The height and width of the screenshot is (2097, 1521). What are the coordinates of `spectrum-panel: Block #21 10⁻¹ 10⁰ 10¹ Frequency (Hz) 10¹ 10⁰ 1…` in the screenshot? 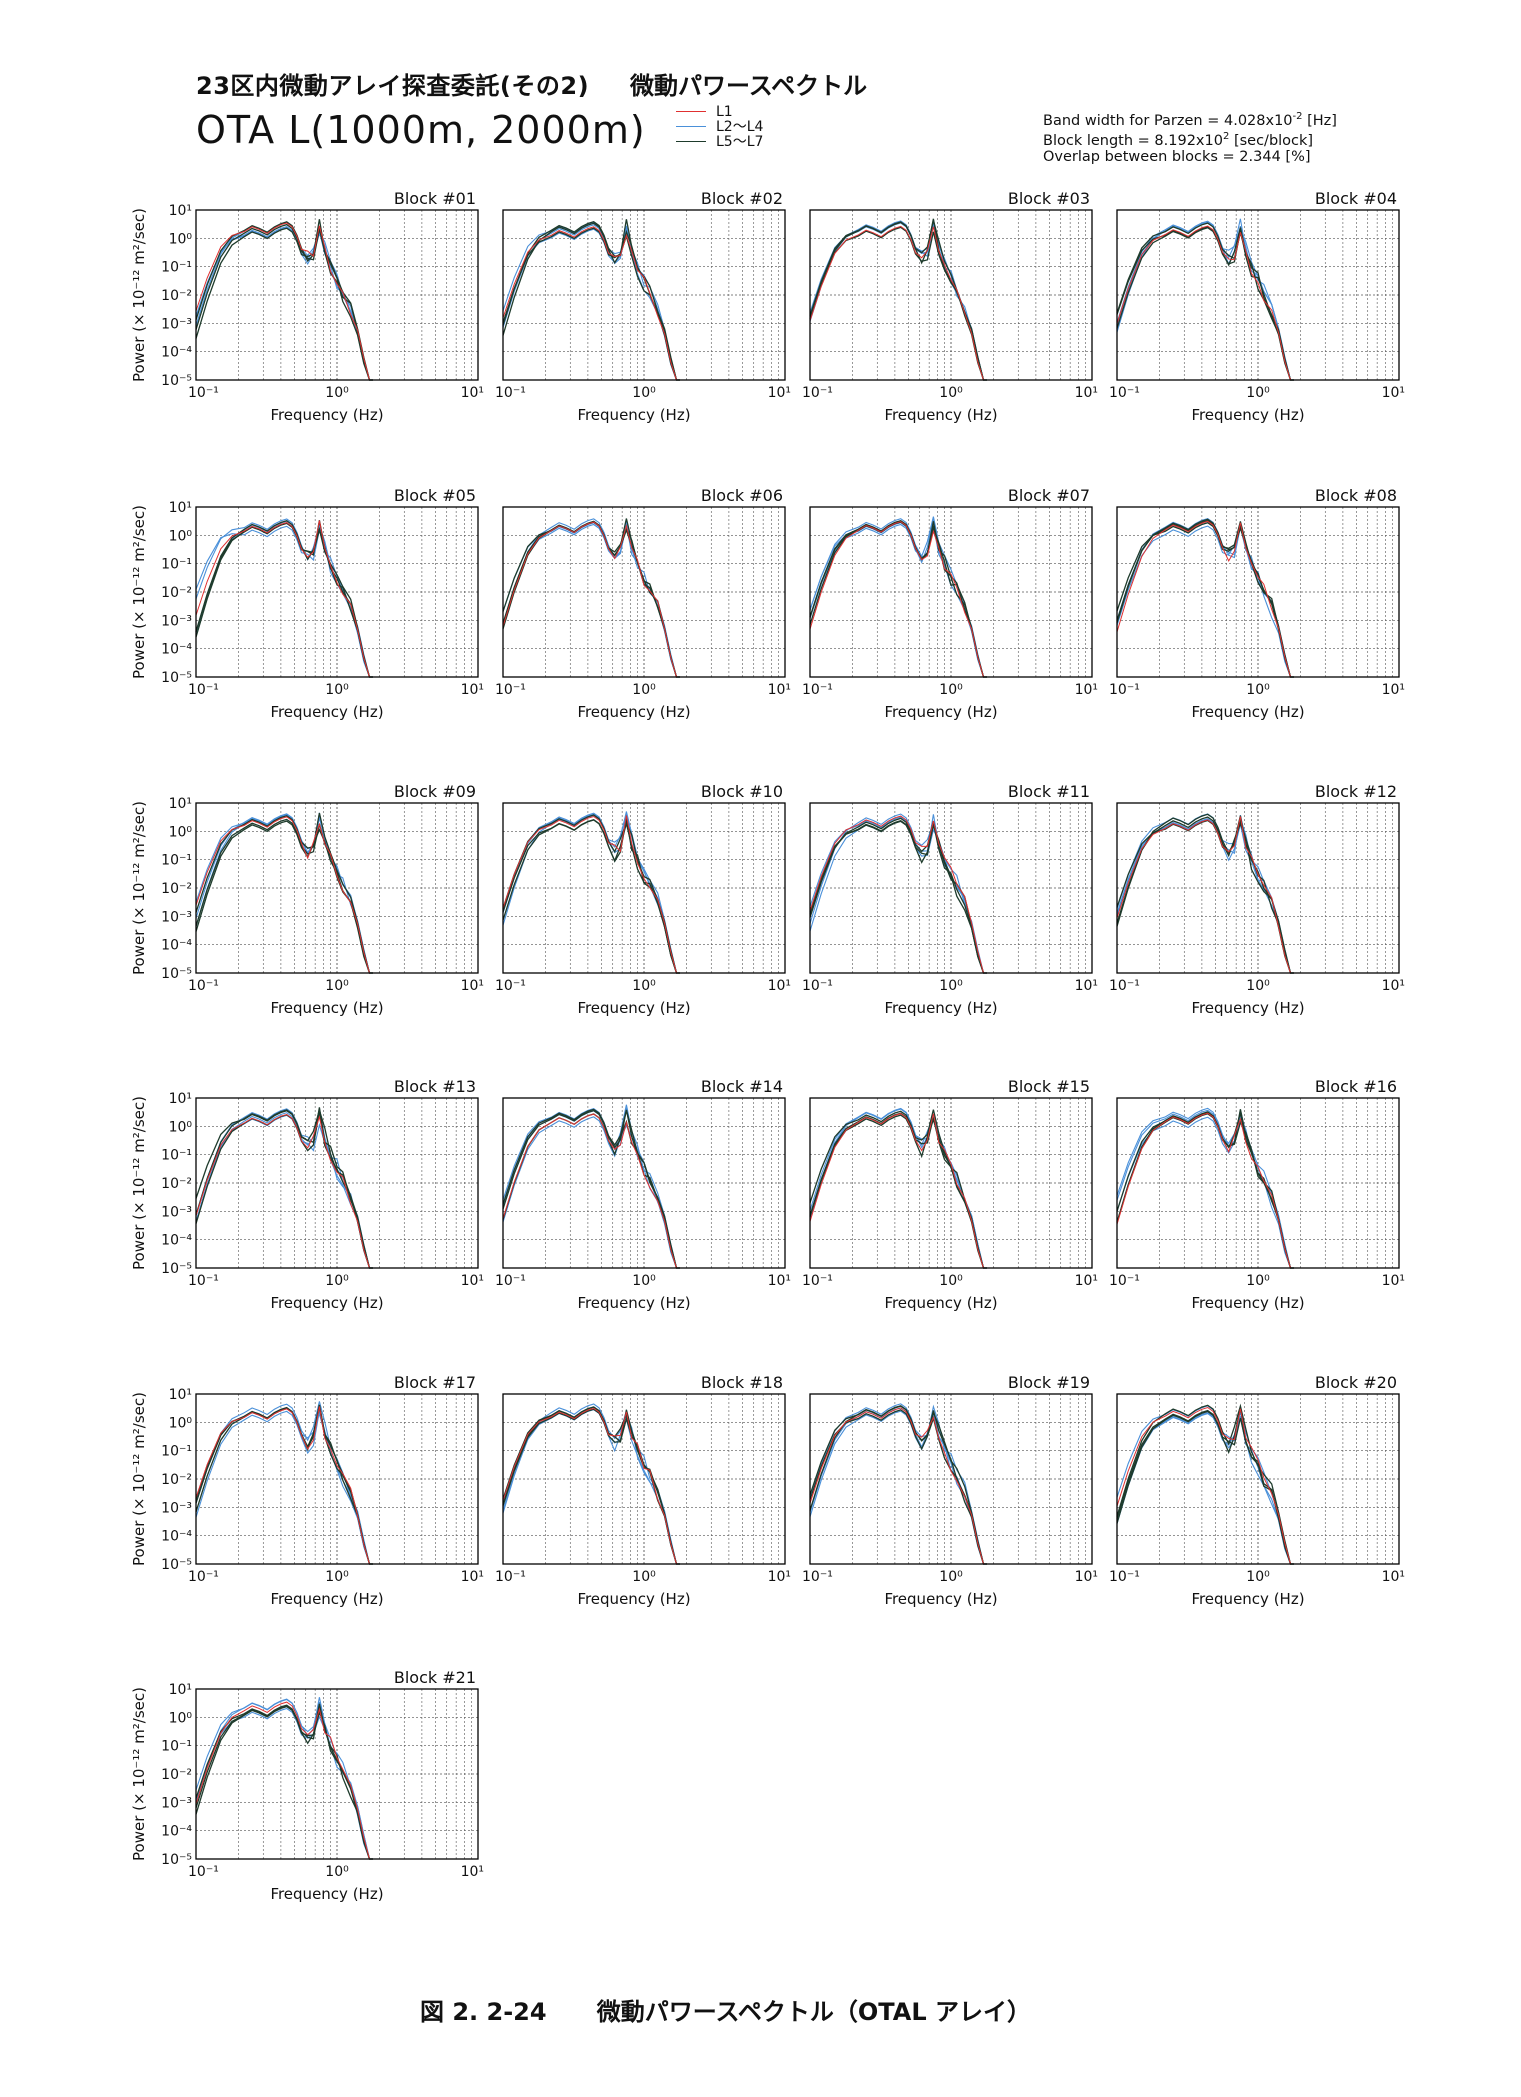 It's located at (307, 1785).